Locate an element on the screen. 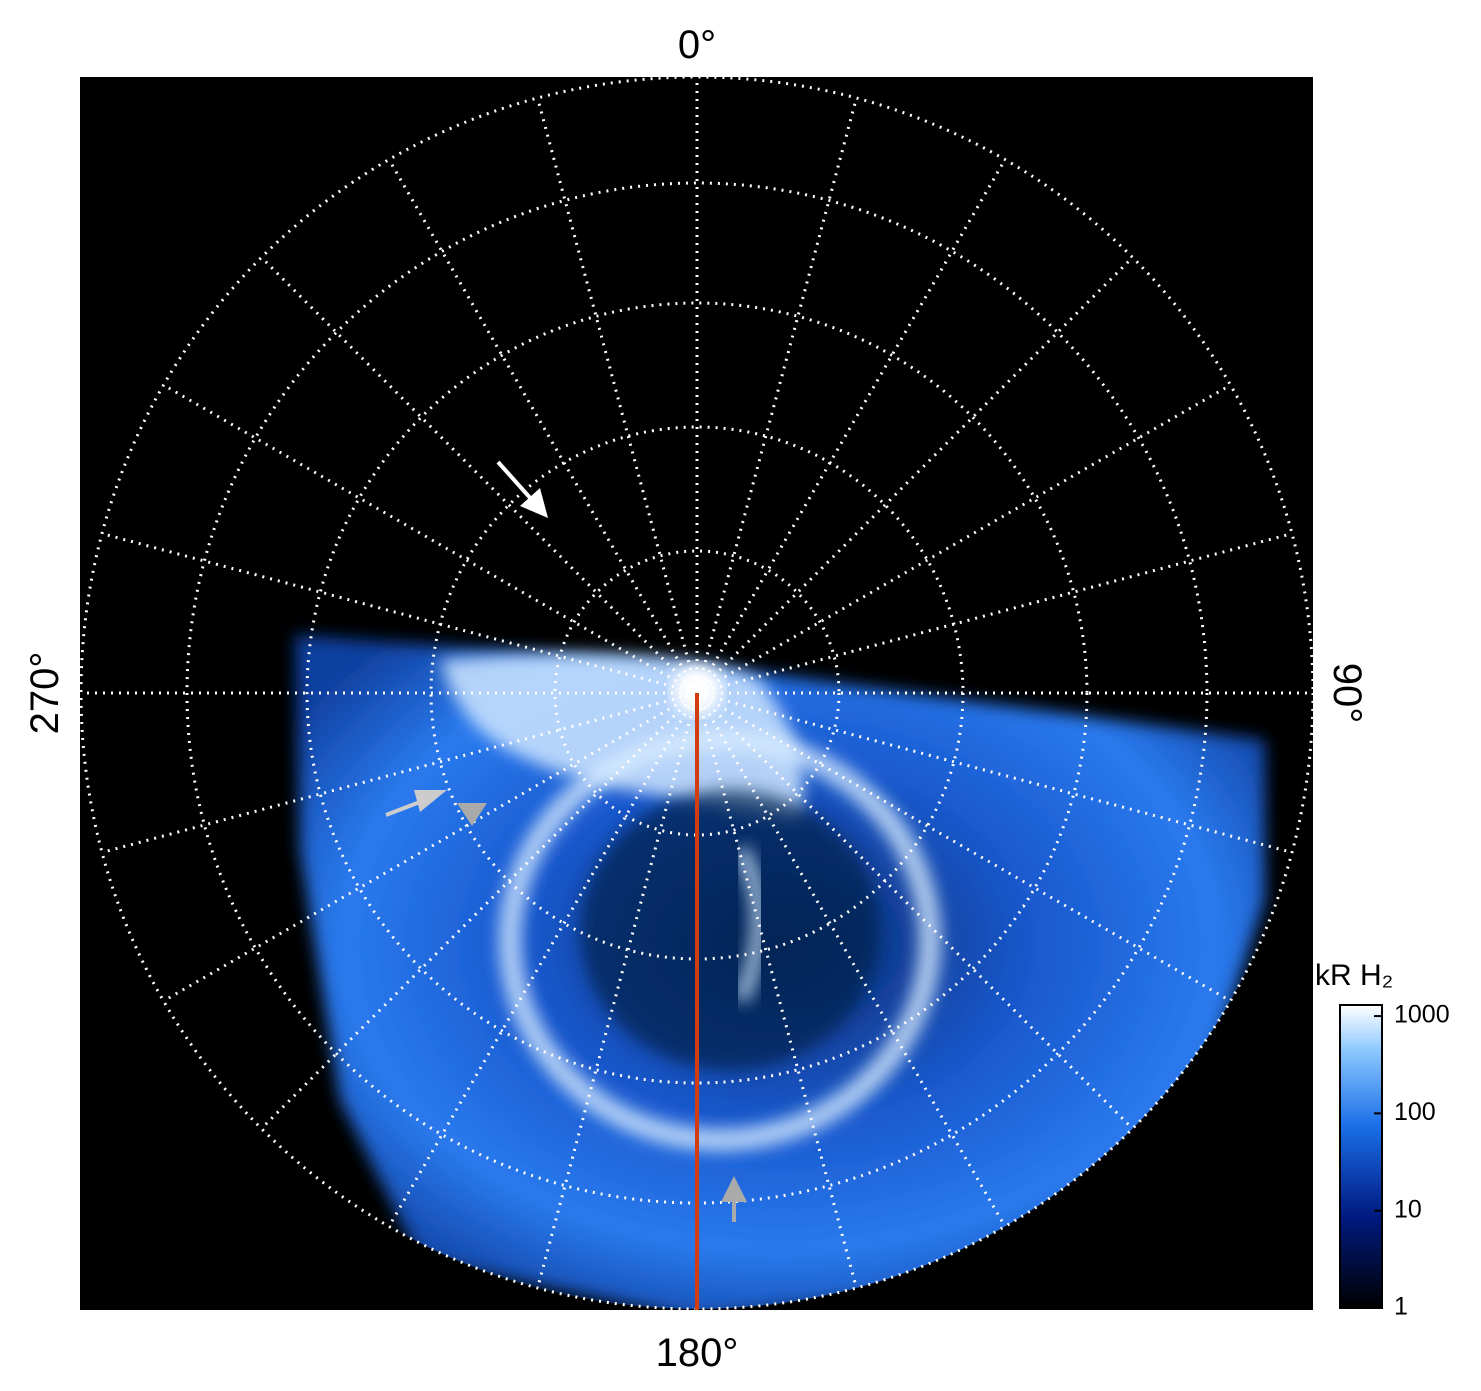 Image resolution: width=1481 pixels, height=1391 pixels. colorbar-tick-label: 1 is located at coordinates (1401, 1307).